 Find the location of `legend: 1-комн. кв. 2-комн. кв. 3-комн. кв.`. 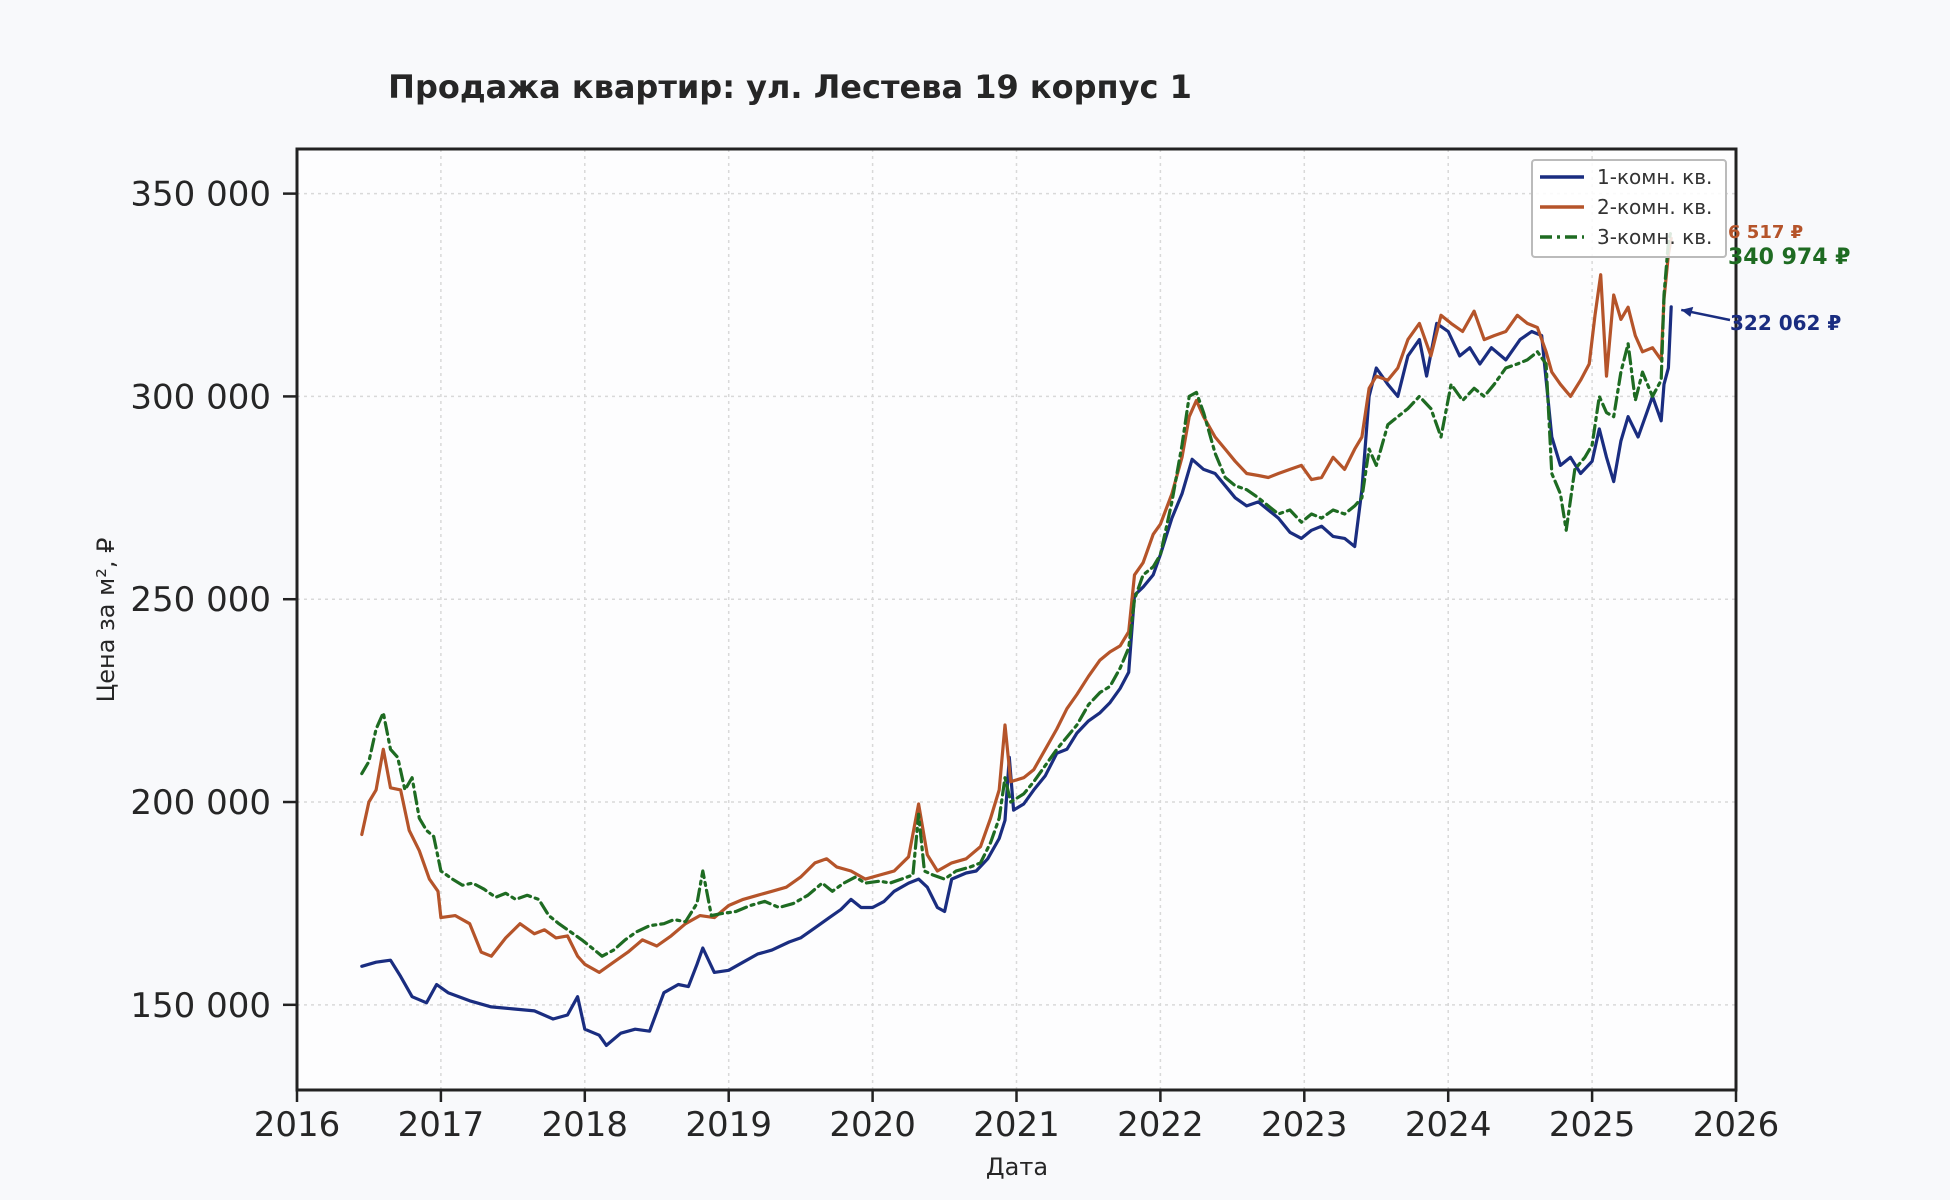

legend: 1-комн. кв. 2-комн. кв. 3-комн. кв. is located at coordinates (1629, 208).